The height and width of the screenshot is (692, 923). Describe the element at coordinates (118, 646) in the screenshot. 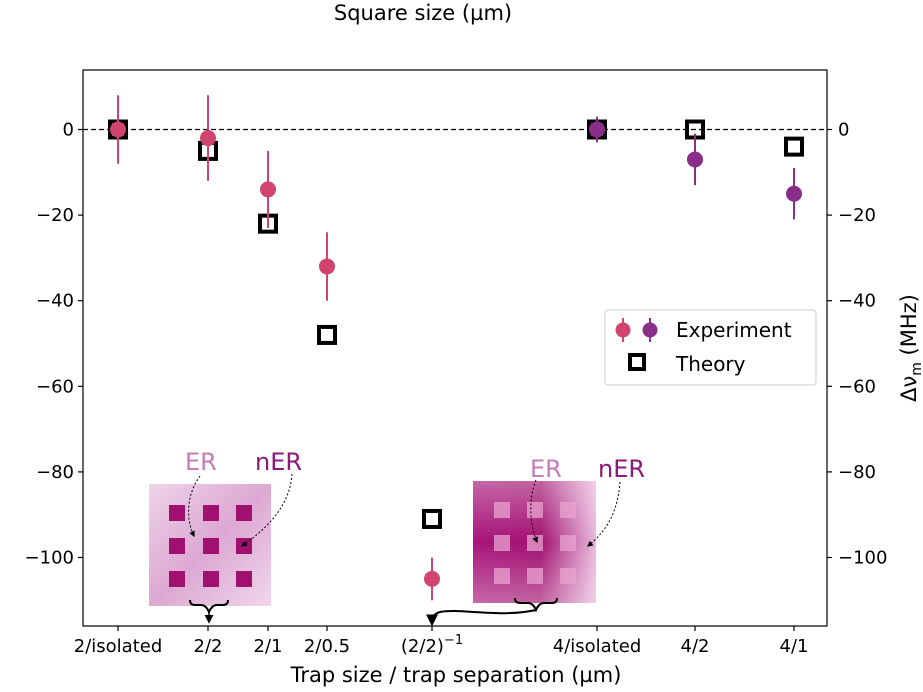

I see `x-tick-label: 2/isolated` at that location.